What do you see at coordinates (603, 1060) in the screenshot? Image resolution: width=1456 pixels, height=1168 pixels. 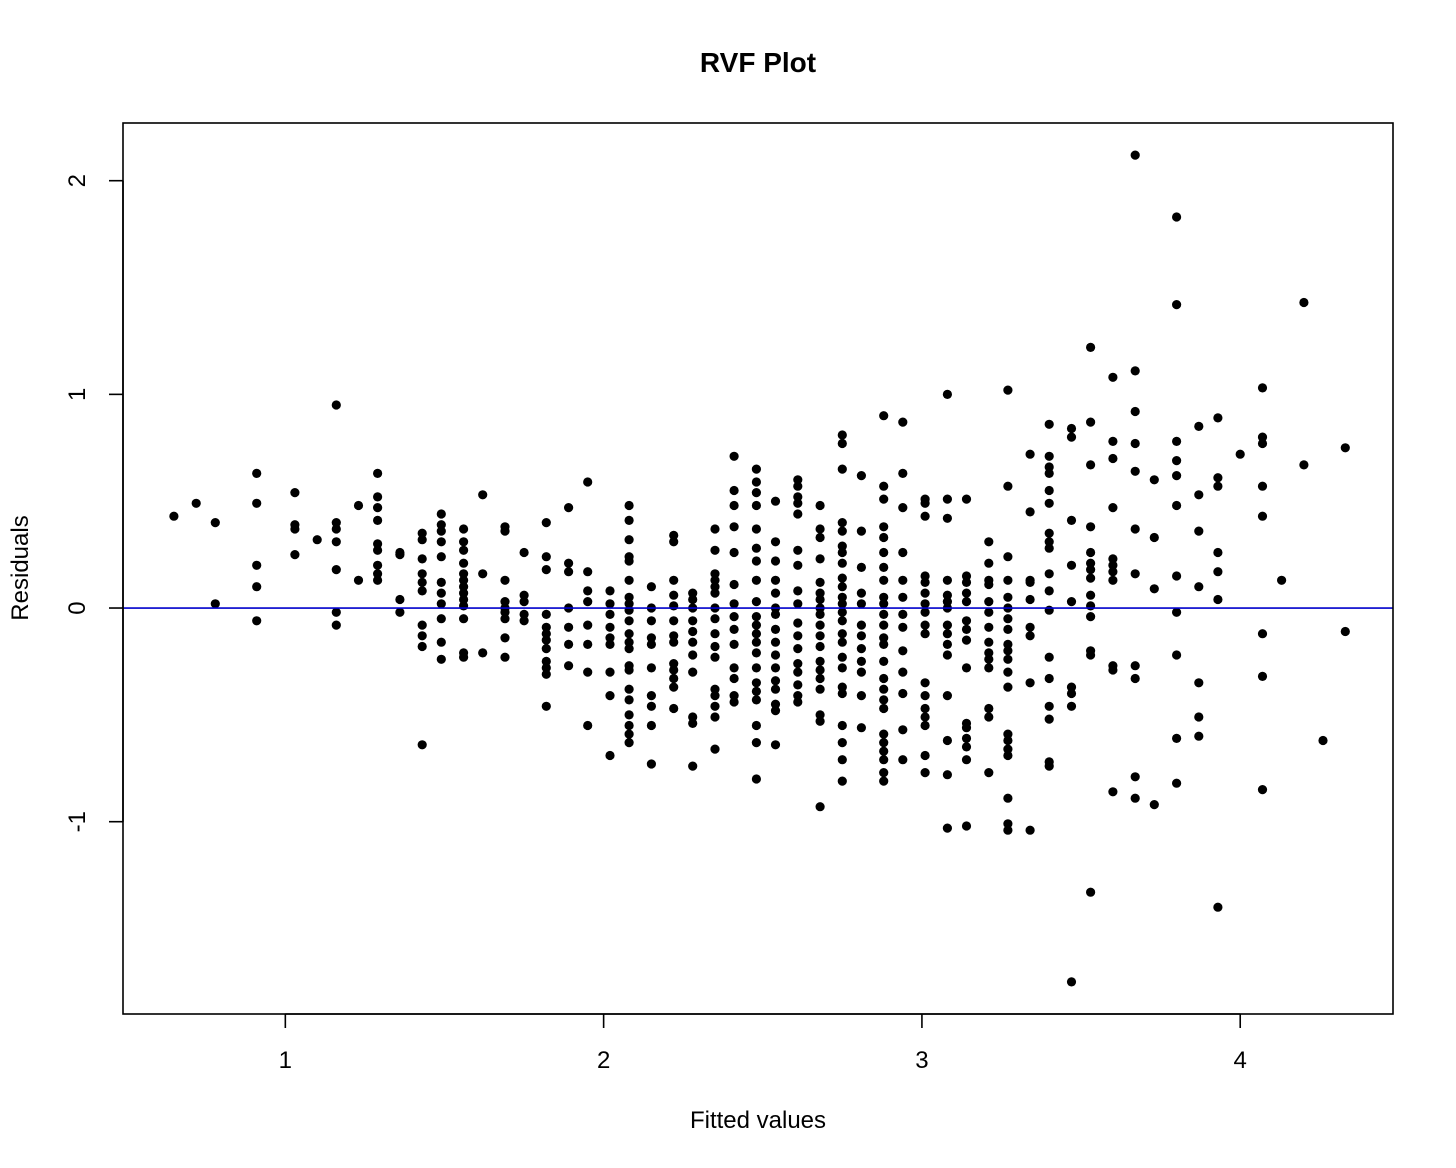 I see `x-tick-label: 2` at bounding box center [603, 1060].